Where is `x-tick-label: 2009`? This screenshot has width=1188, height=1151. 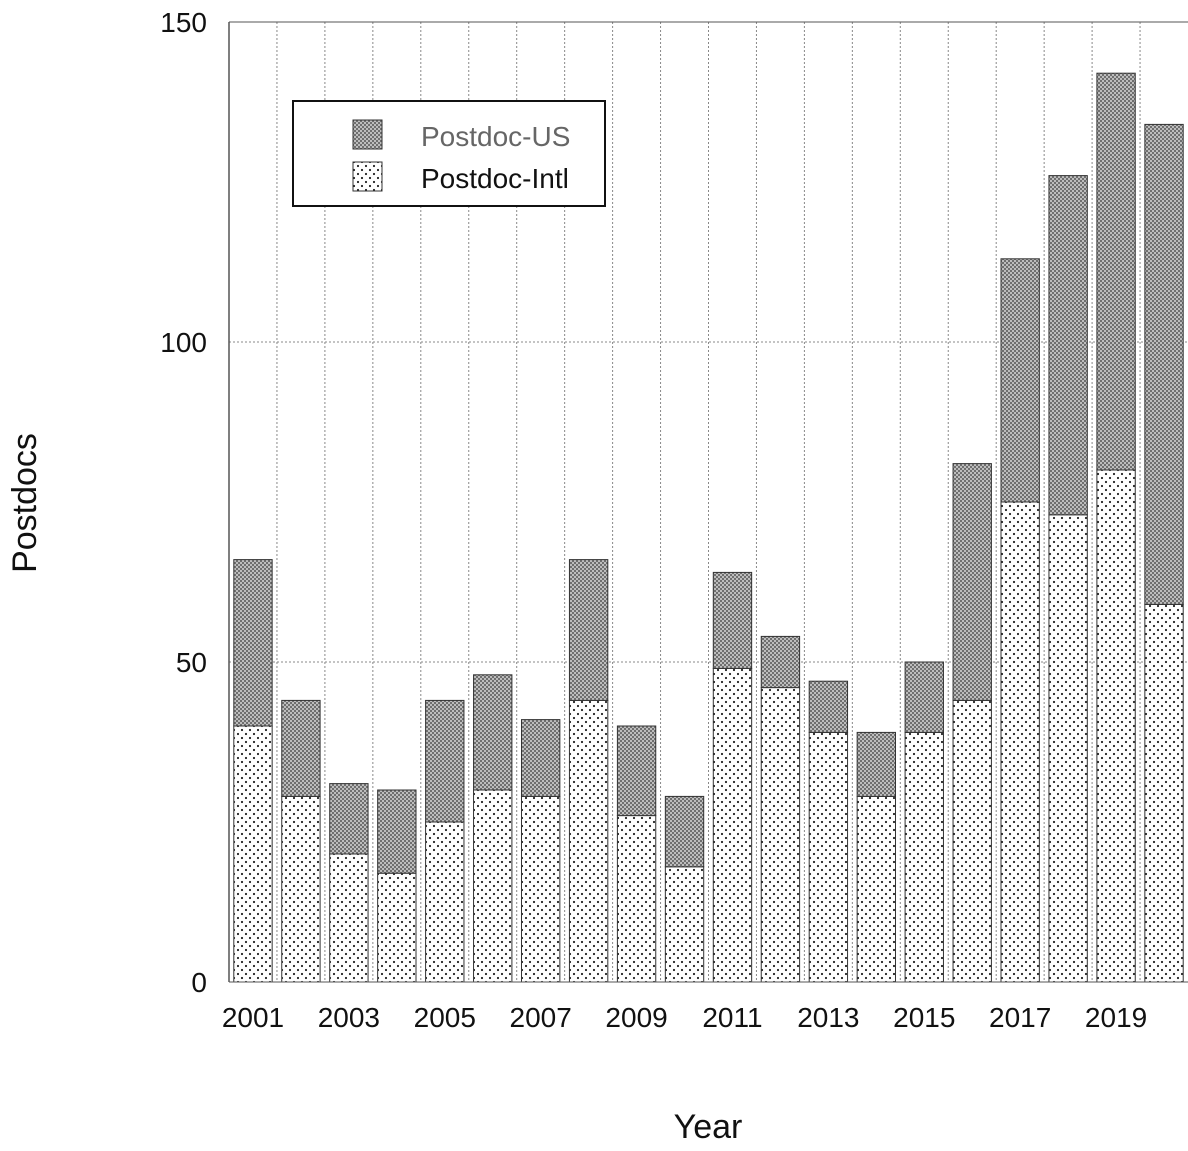
x-tick-label: 2009 is located at coordinates (636, 1017).